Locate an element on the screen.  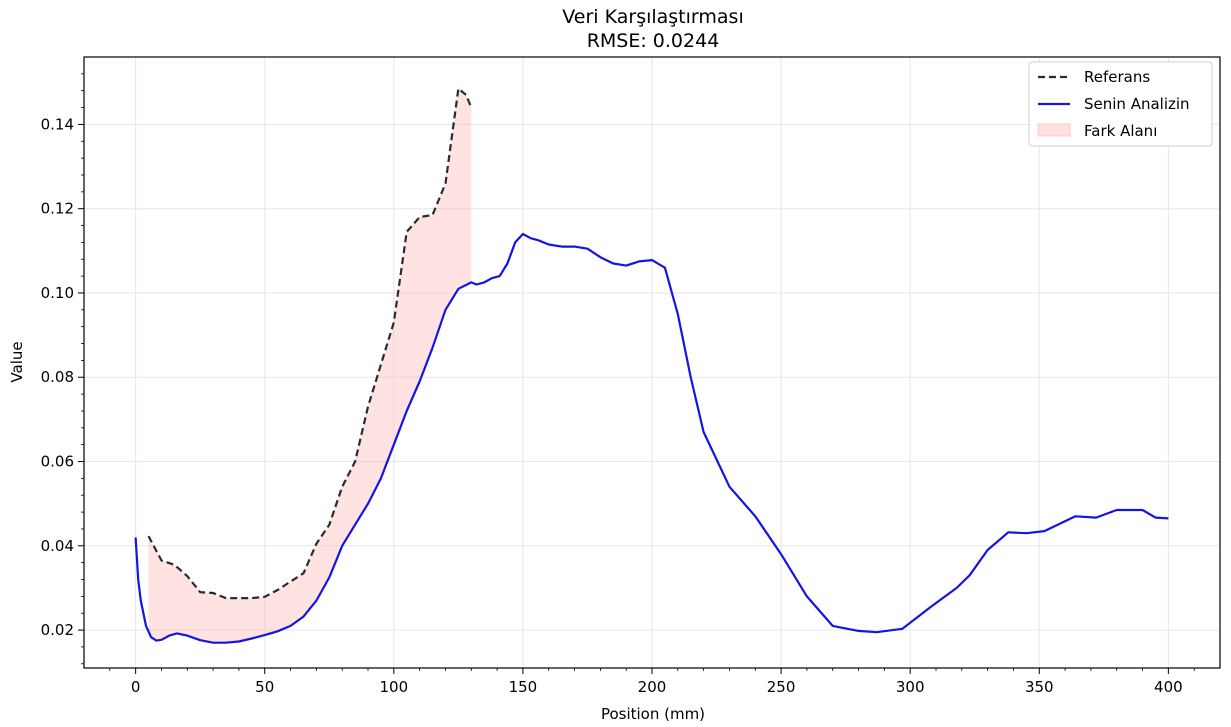
x-tick-label: 100 is located at coordinates (393, 687).